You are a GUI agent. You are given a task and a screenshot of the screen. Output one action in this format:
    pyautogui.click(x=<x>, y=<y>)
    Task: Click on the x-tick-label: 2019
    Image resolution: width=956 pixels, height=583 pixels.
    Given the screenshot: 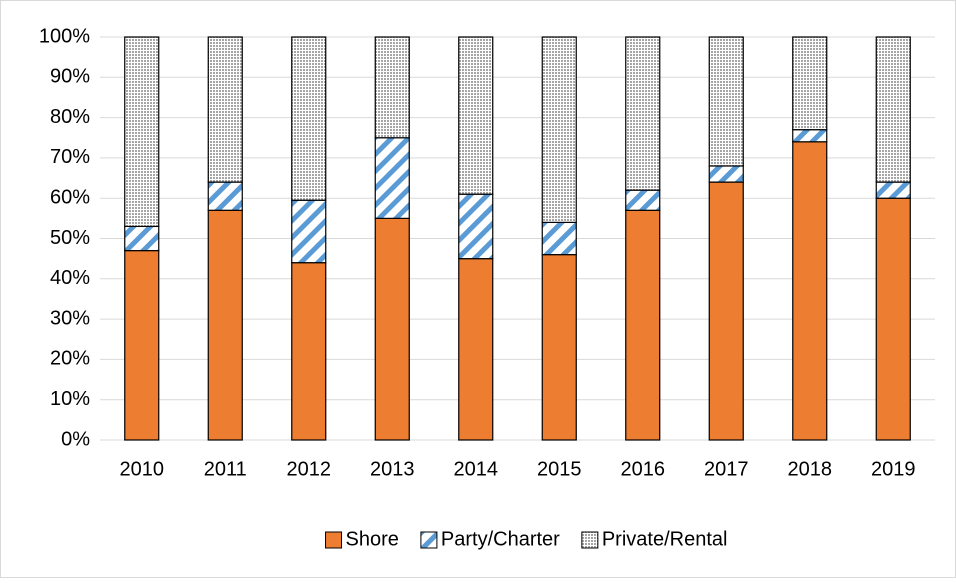 What is the action you would take?
    pyautogui.click(x=893, y=469)
    